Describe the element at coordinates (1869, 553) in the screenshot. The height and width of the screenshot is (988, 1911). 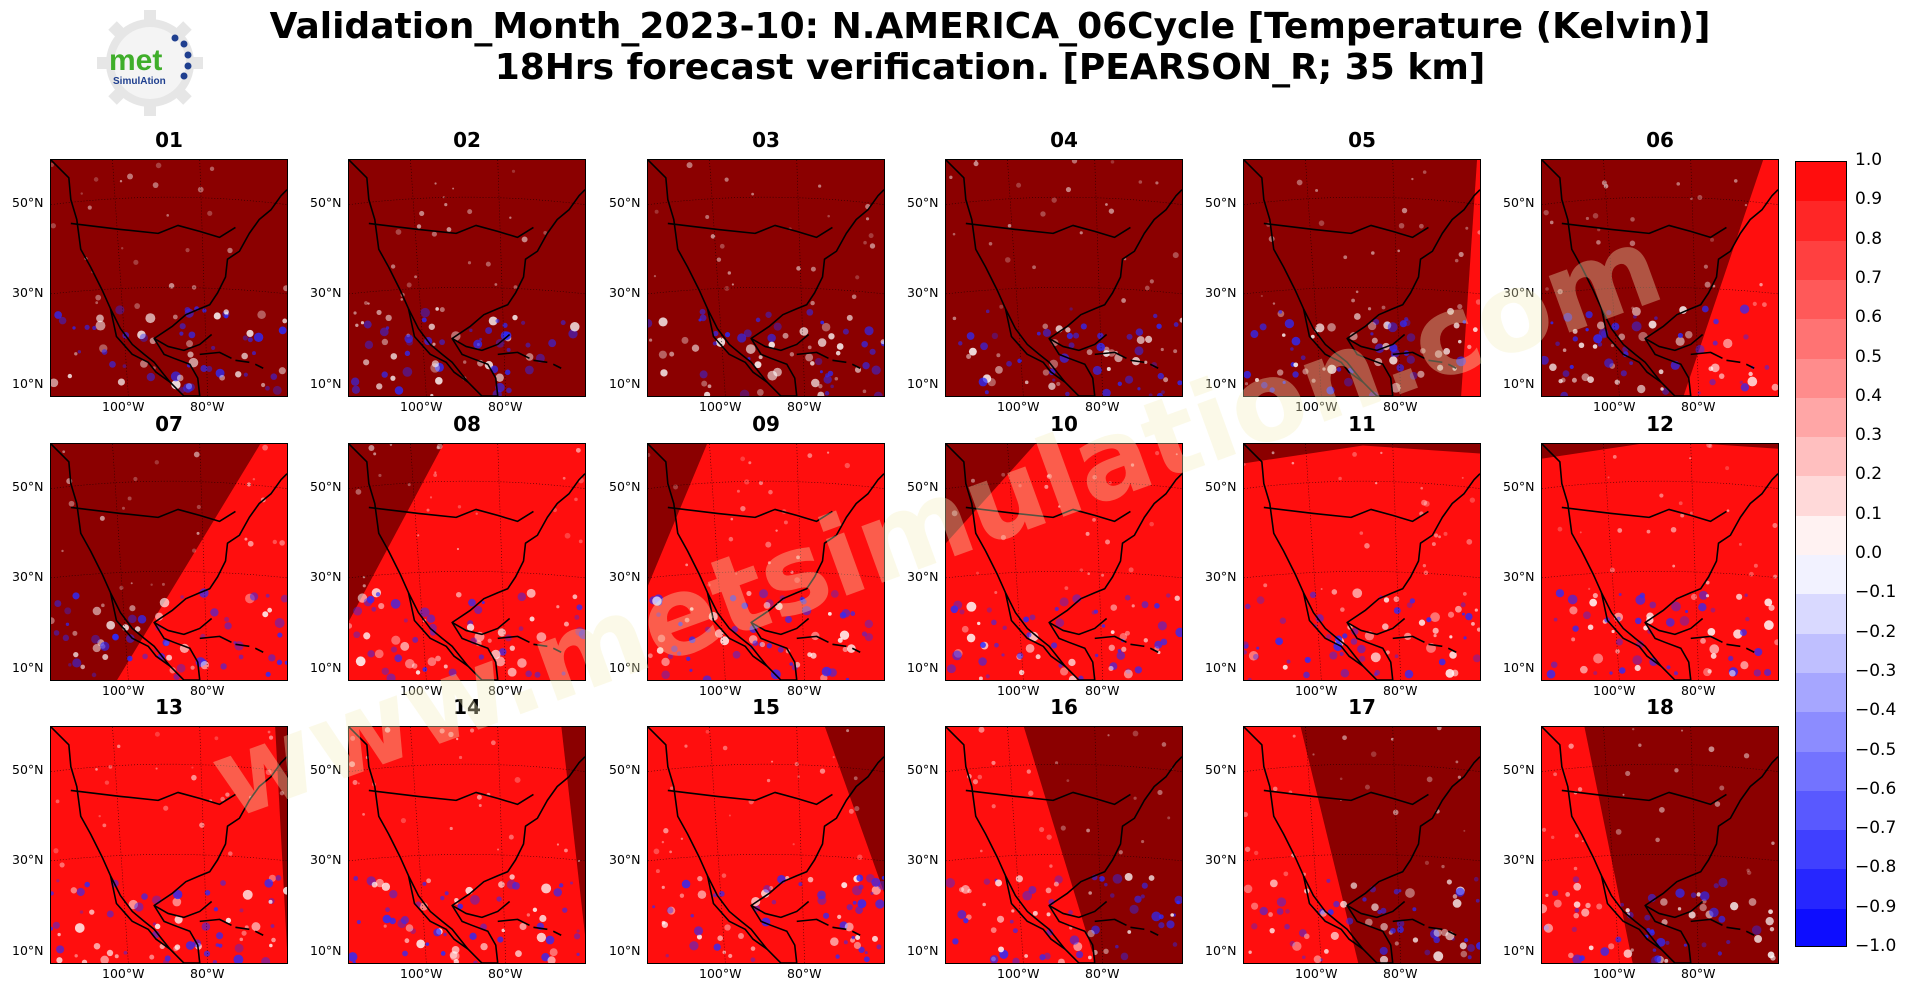
I see `colorbar-tick-label: 0.0` at that location.